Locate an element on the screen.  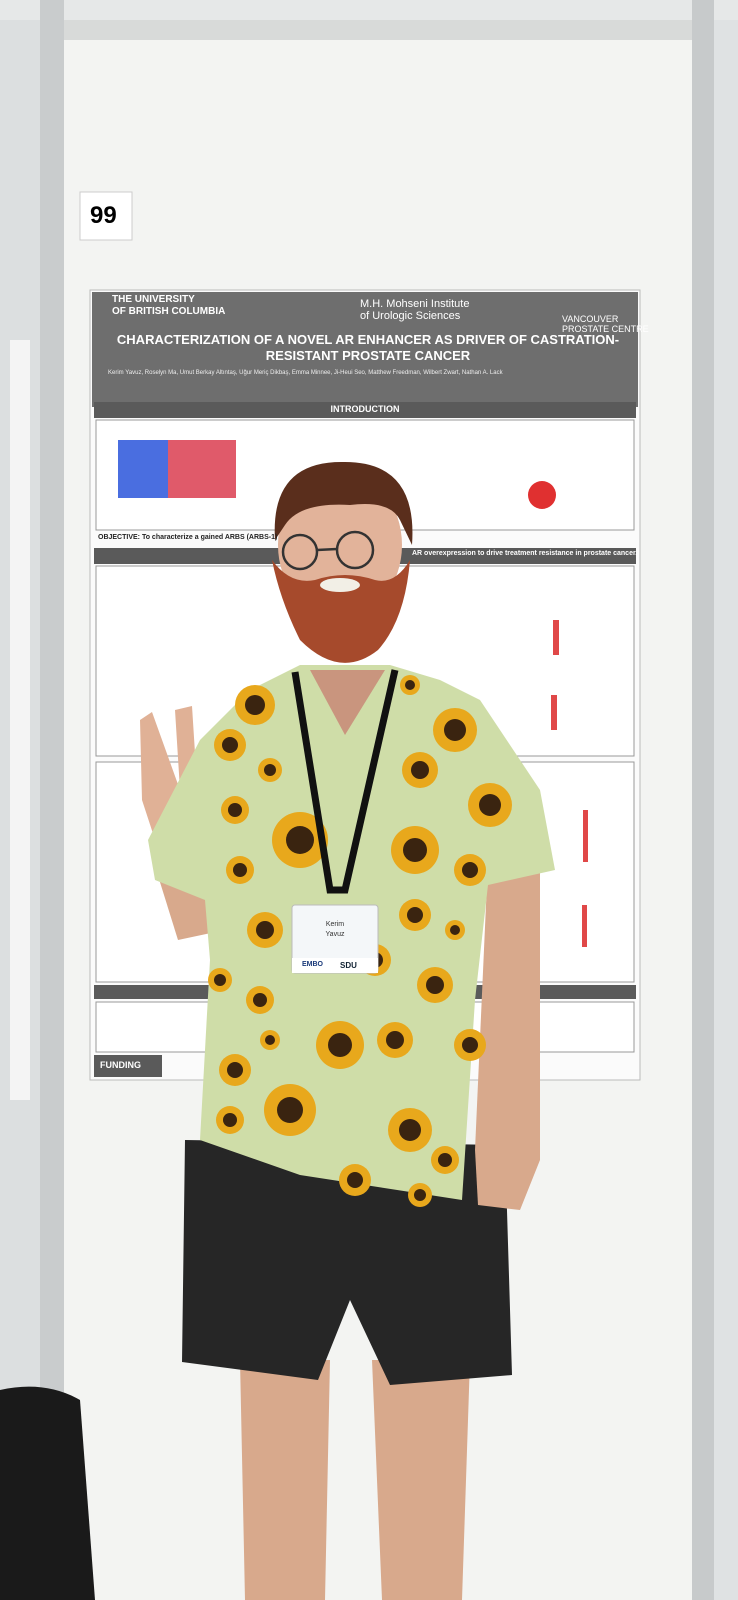
right-board is located at coordinates (726, 810).